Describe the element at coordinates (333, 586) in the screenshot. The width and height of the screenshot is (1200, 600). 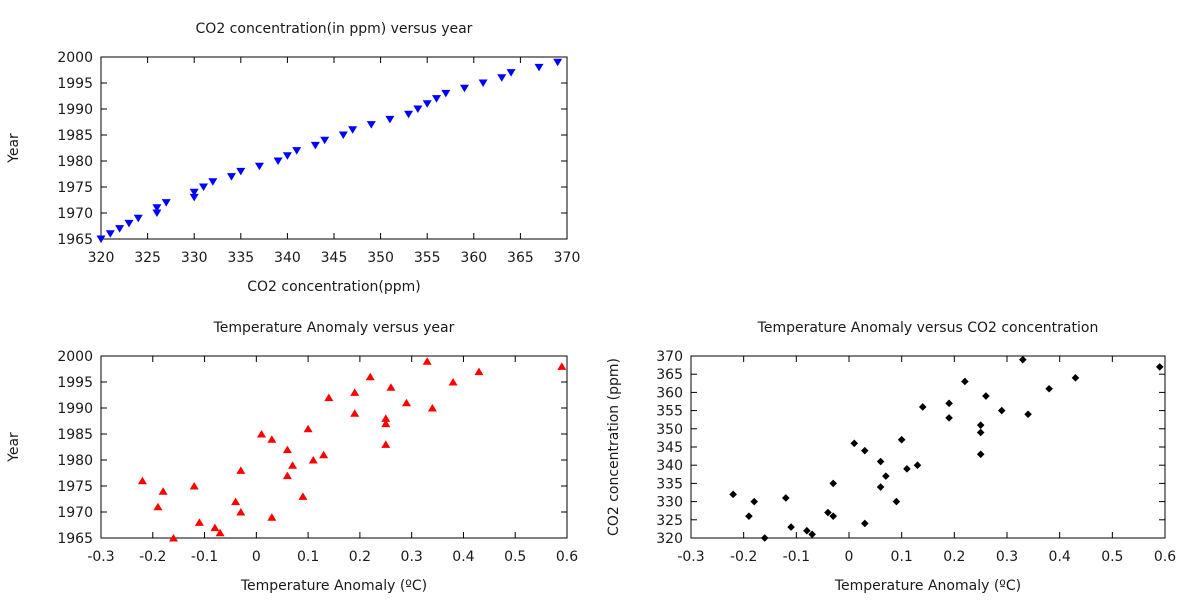
I see `x-axis-label: Temperature Anomaly (ºC)` at that location.